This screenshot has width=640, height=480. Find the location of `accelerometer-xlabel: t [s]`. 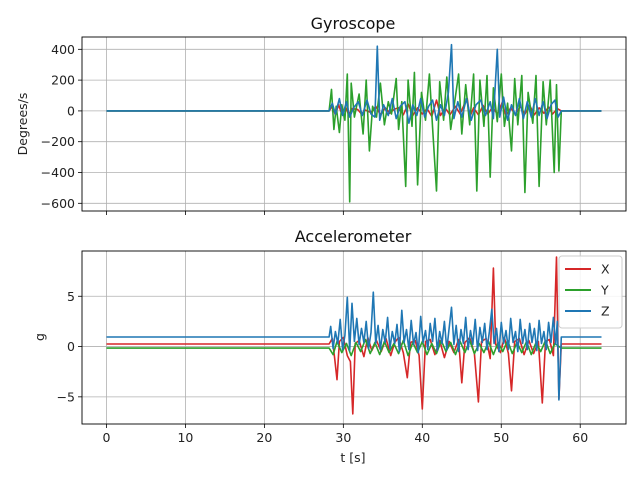

accelerometer-xlabel: t [s] is located at coordinates (352, 457).